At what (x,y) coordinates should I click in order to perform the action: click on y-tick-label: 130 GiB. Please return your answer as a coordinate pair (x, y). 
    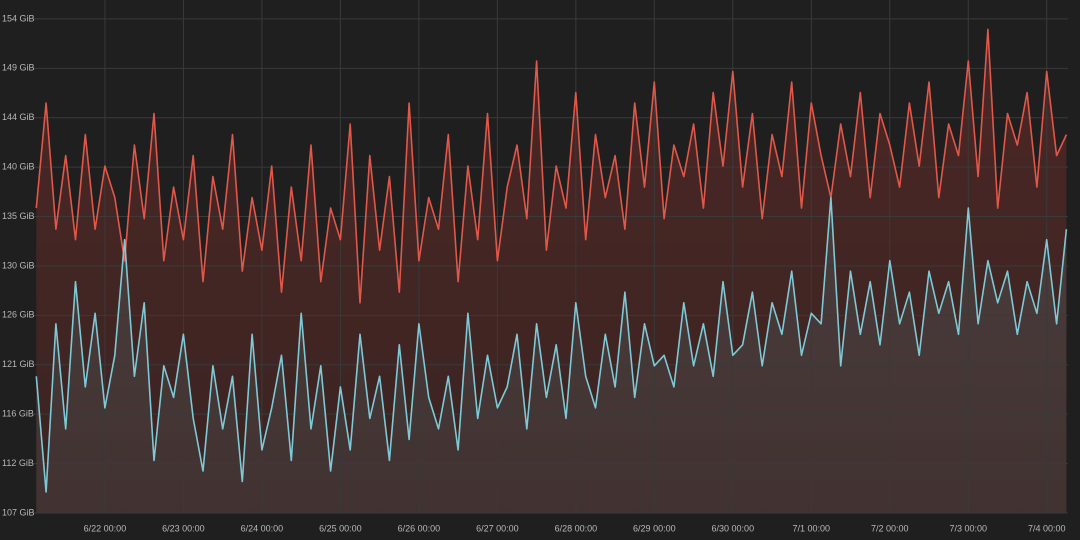
    Looking at the image, I should click on (18, 265).